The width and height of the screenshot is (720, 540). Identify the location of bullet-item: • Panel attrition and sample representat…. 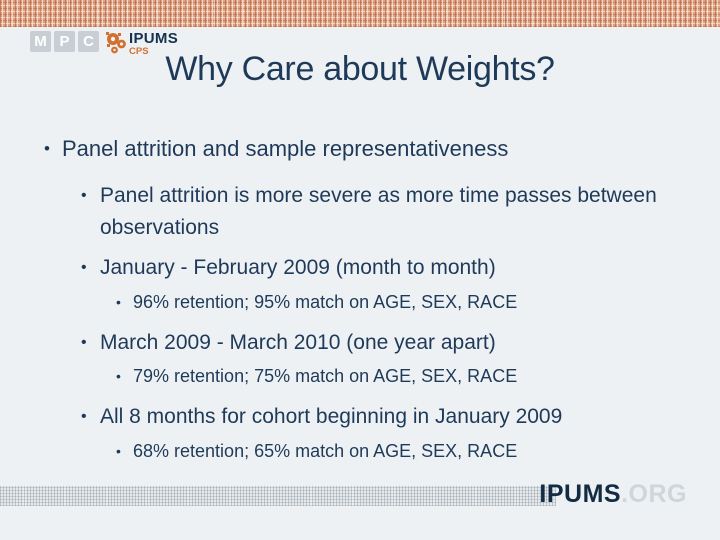
(276, 149).